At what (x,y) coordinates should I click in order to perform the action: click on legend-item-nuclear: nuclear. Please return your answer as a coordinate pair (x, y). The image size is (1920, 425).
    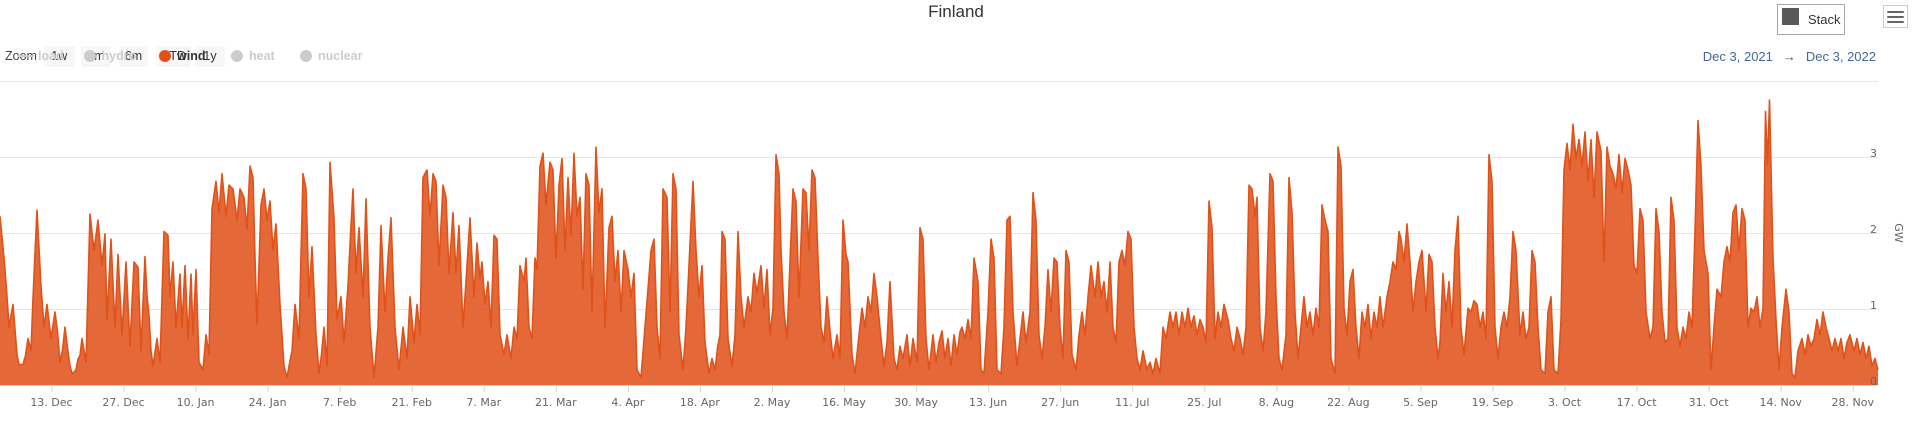
    Looking at the image, I should click on (330, 55).